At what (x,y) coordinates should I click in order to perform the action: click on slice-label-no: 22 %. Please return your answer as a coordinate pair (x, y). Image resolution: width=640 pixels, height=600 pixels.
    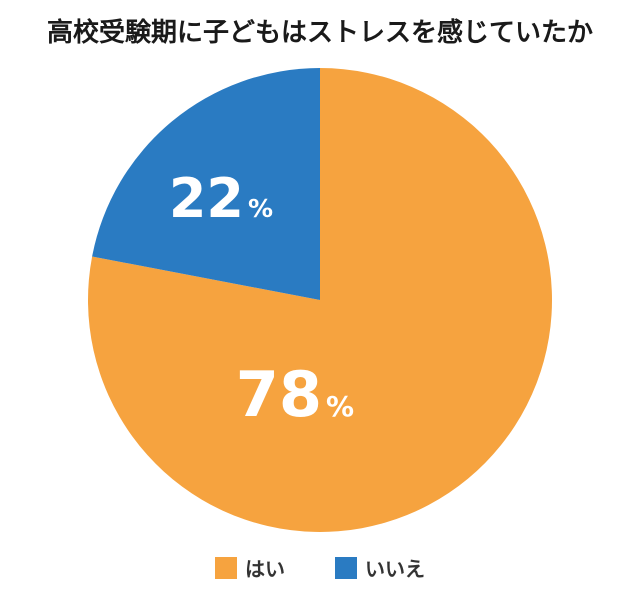
    Looking at the image, I should click on (221, 198).